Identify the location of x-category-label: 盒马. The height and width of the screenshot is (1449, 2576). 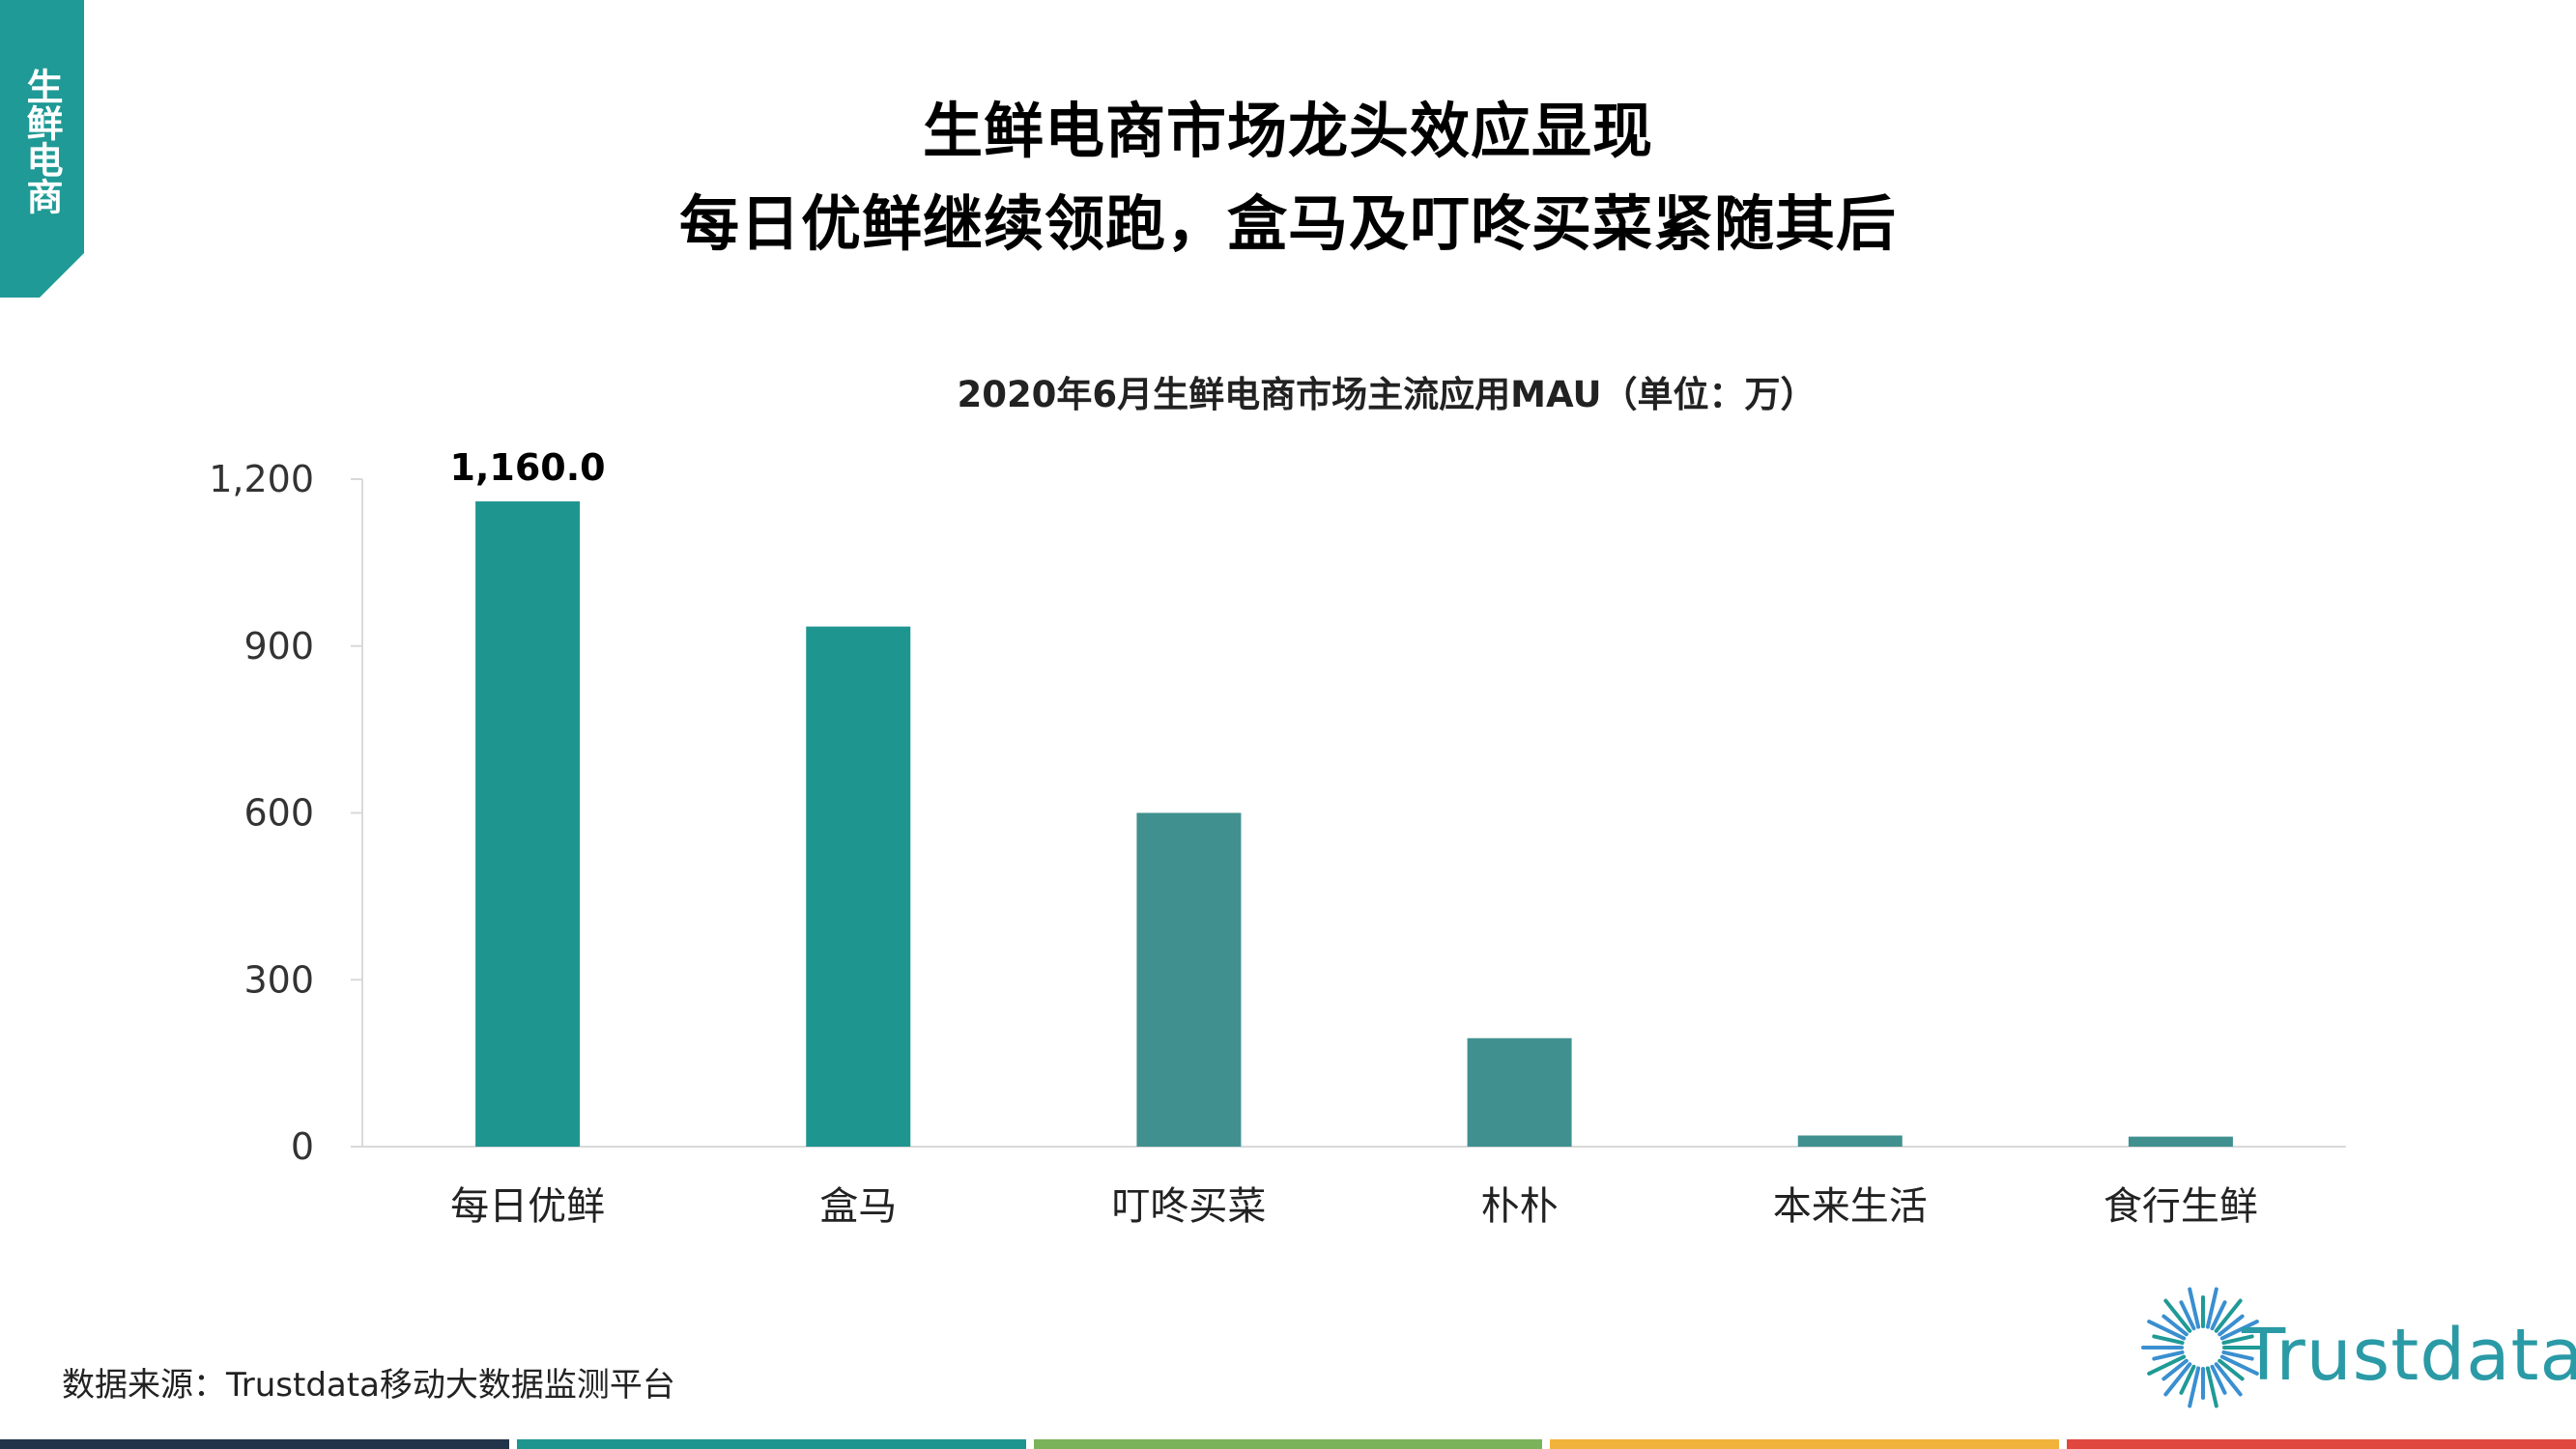
(858, 1206).